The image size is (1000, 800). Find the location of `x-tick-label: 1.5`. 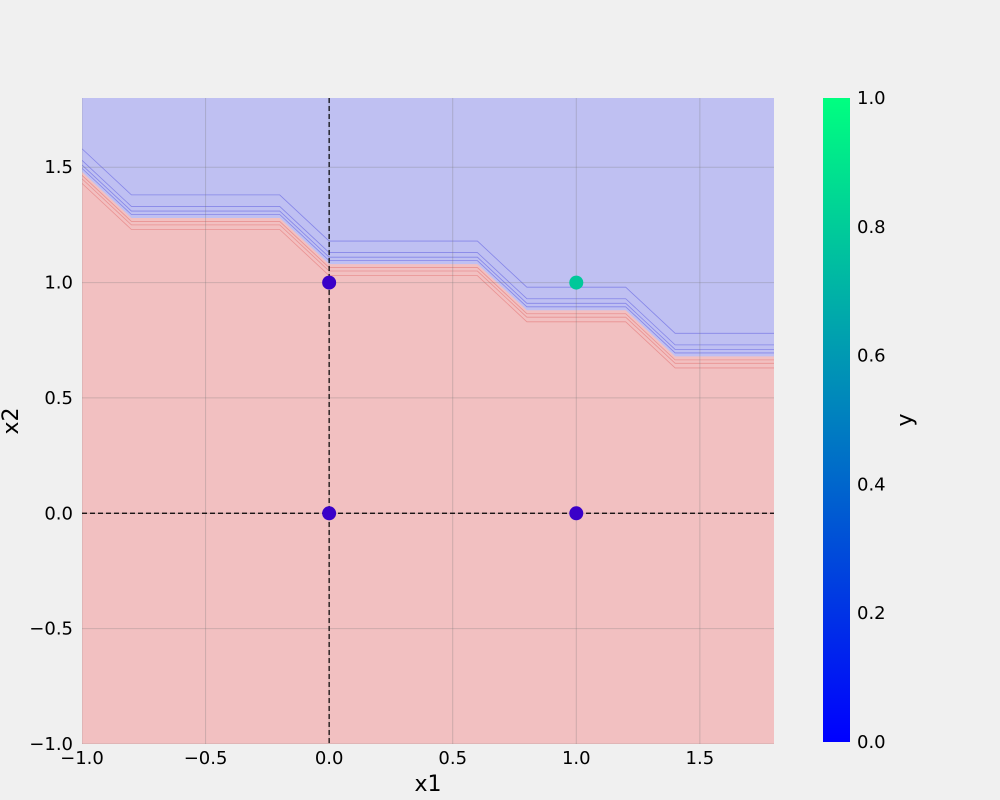

x-tick-label: 1.5 is located at coordinates (700, 758).